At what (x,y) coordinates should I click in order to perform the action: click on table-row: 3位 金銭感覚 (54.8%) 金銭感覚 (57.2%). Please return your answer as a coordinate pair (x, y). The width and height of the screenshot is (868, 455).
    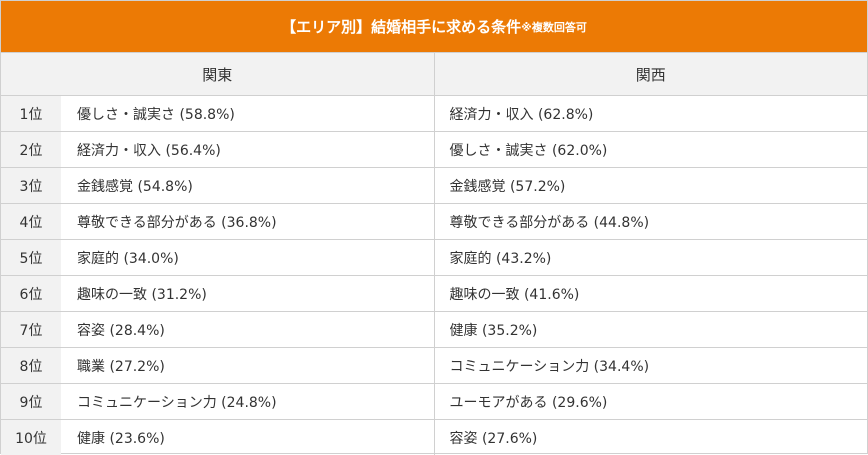
    Looking at the image, I should click on (434, 186).